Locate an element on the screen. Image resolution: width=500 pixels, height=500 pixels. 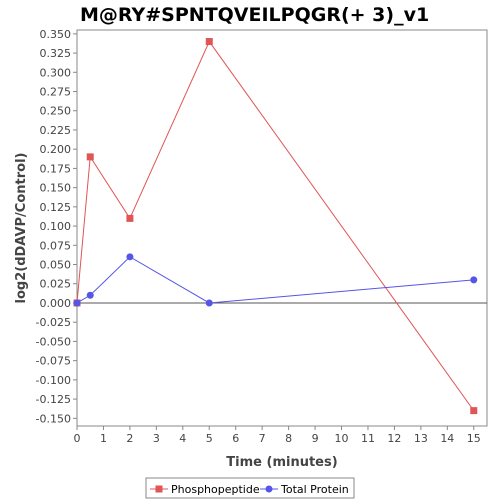
legend-label-total-protein: Total Protein is located at coordinates (314, 489).